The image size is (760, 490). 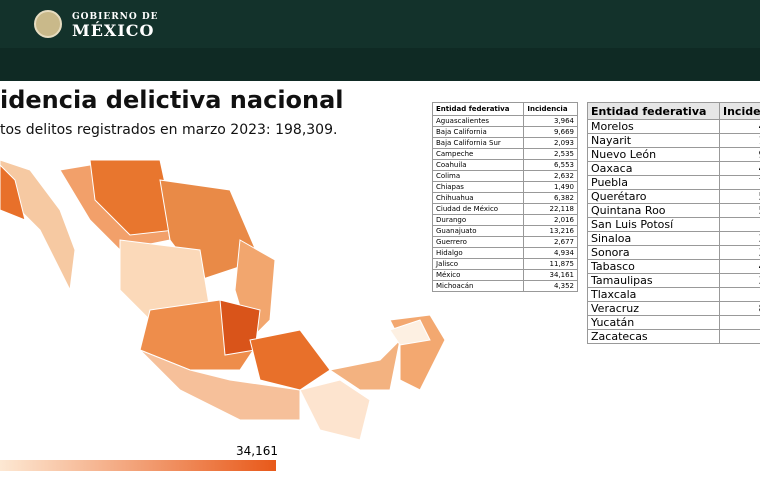 I want to click on table-row: Morelos4,34, so click(x=673, y=126).